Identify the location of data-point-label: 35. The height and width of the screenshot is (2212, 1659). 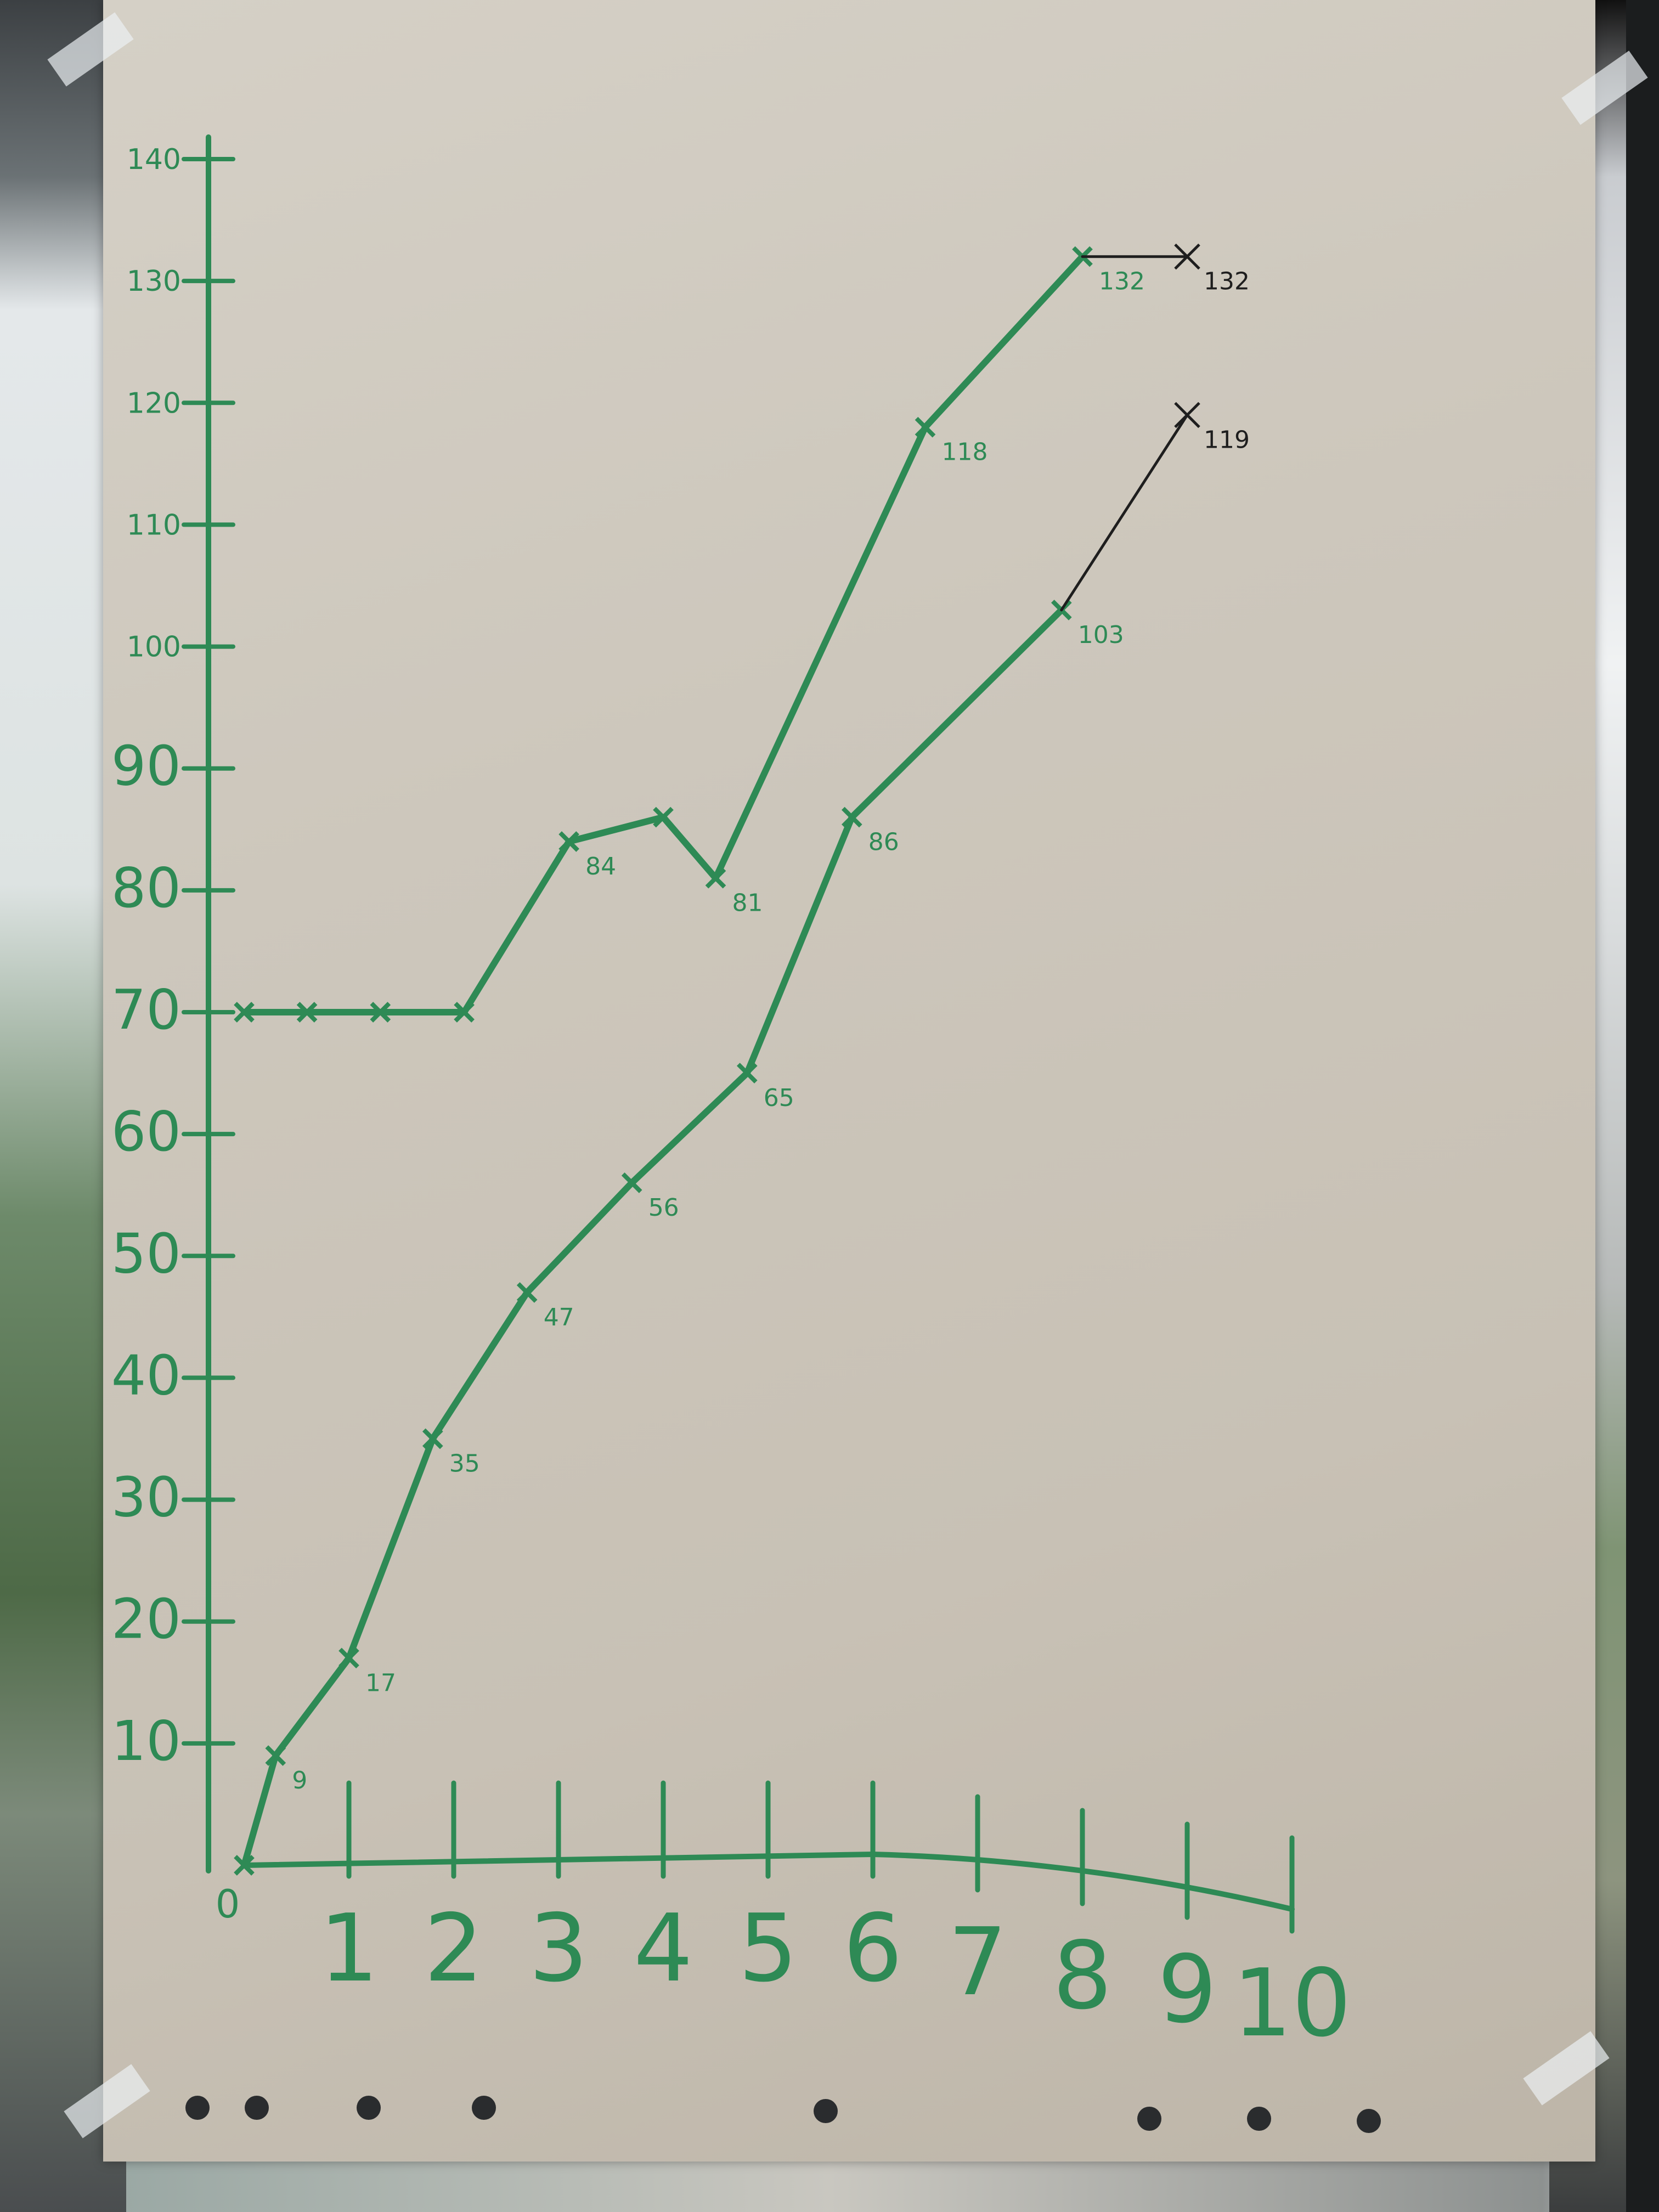
(465, 1464).